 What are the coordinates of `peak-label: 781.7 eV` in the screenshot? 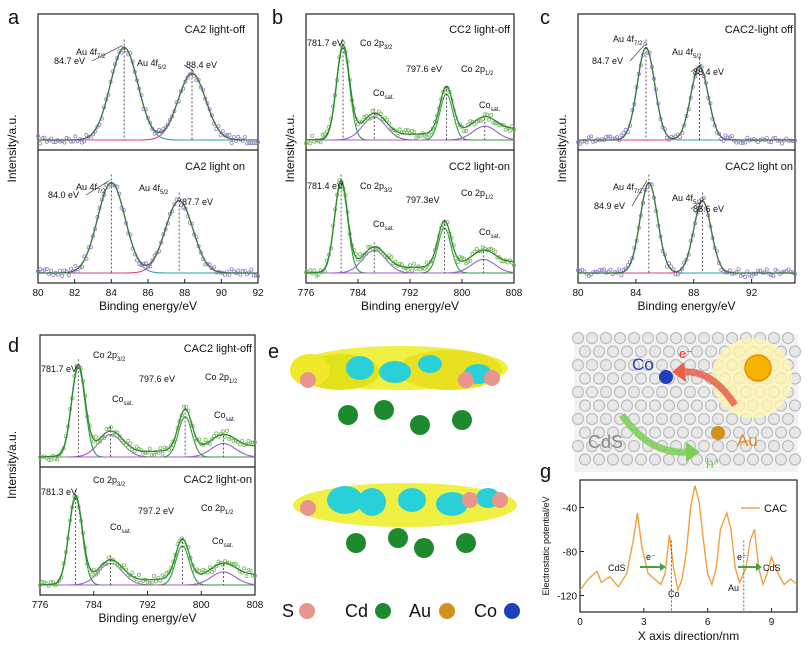 It's located at (59, 369).